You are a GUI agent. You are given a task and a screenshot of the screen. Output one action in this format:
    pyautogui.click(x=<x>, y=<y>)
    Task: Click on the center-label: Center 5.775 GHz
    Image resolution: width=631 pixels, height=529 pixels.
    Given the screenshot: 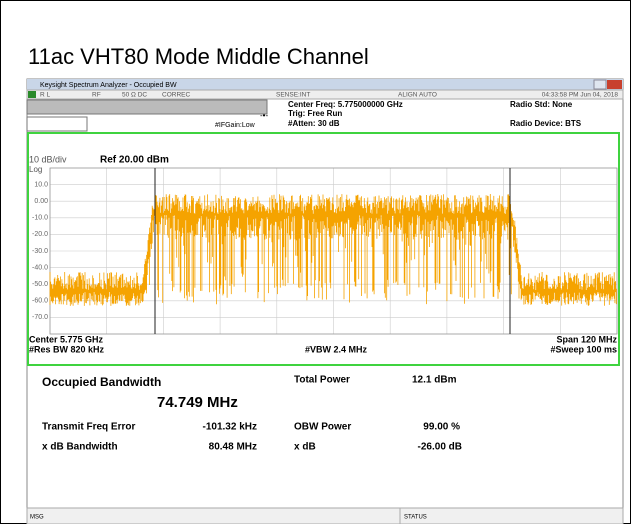 What is the action you would take?
    pyautogui.click(x=66, y=339)
    